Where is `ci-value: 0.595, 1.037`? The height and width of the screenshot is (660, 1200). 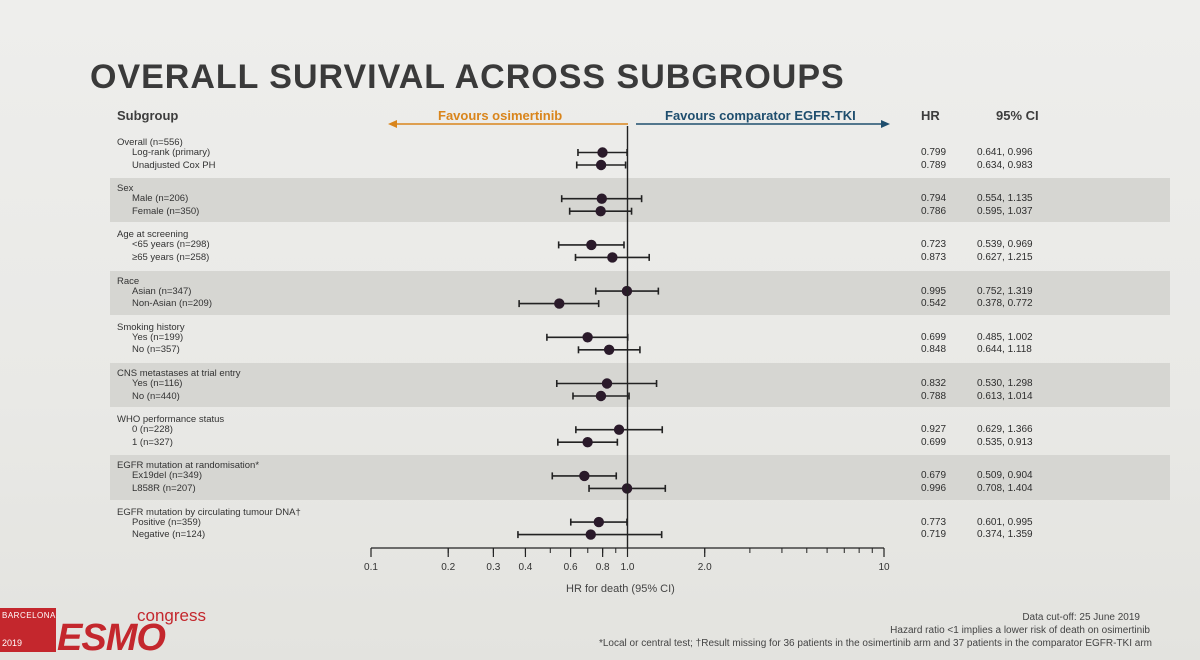
ci-value: 0.595, 1.037 is located at coordinates (1005, 211).